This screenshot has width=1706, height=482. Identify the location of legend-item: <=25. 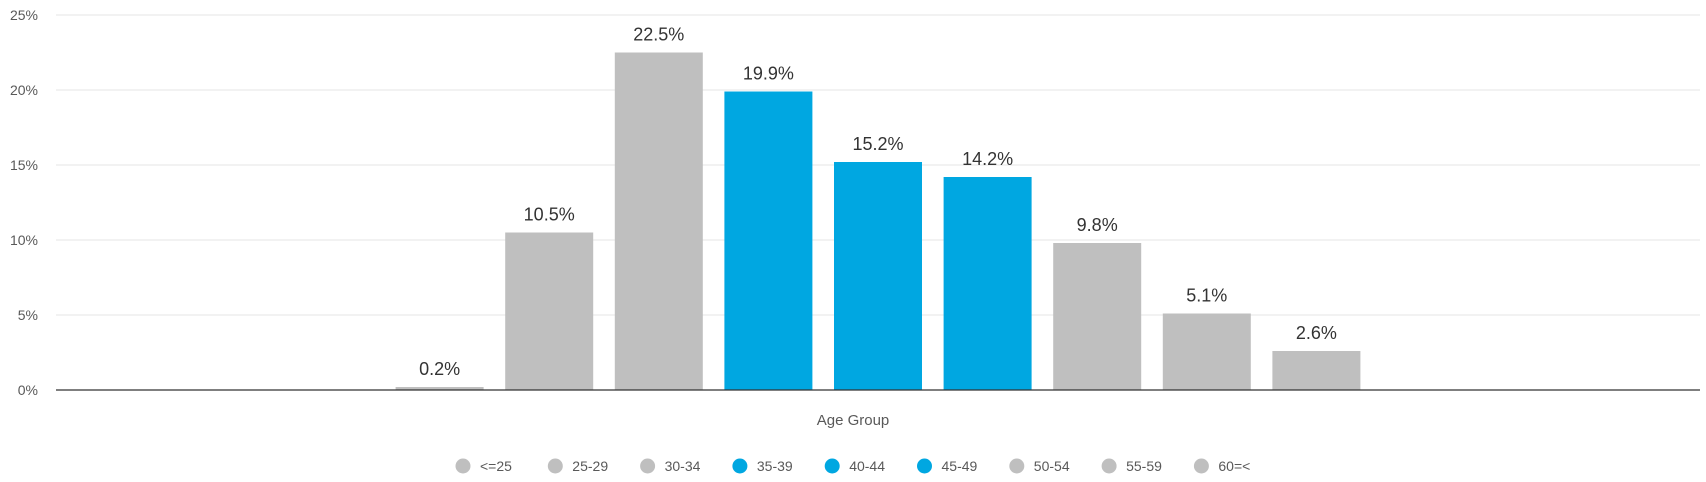
(484, 466).